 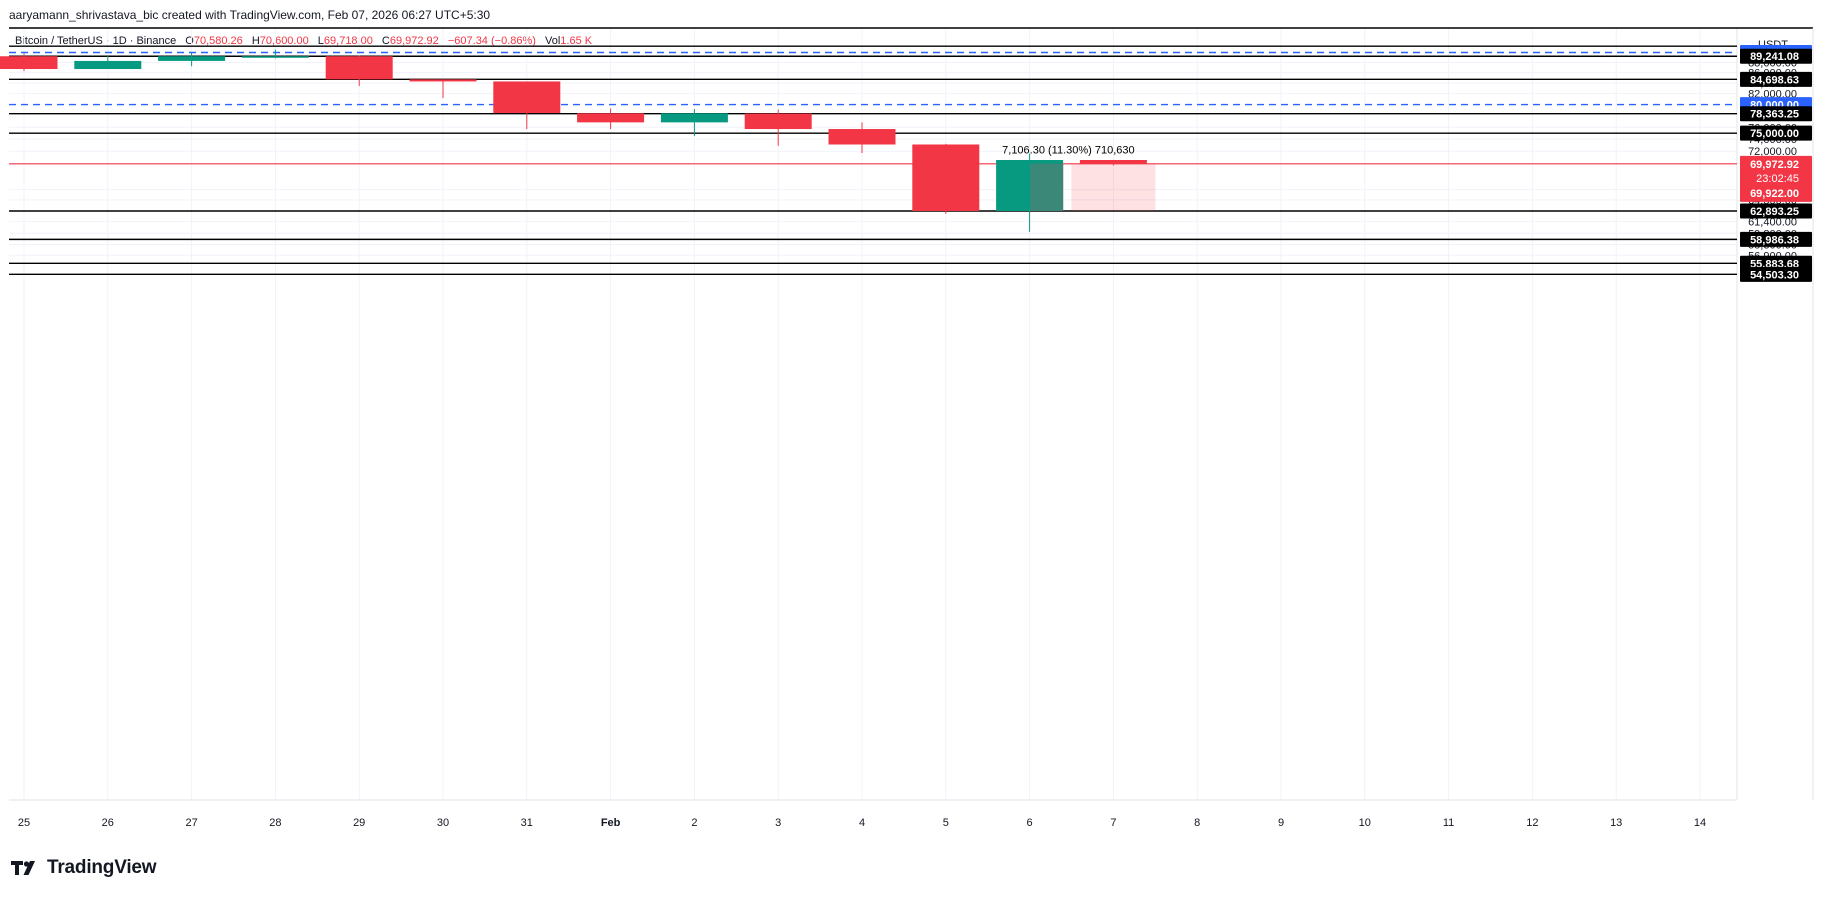 I want to click on tradingview-logo-icon, so click(x=23, y=868).